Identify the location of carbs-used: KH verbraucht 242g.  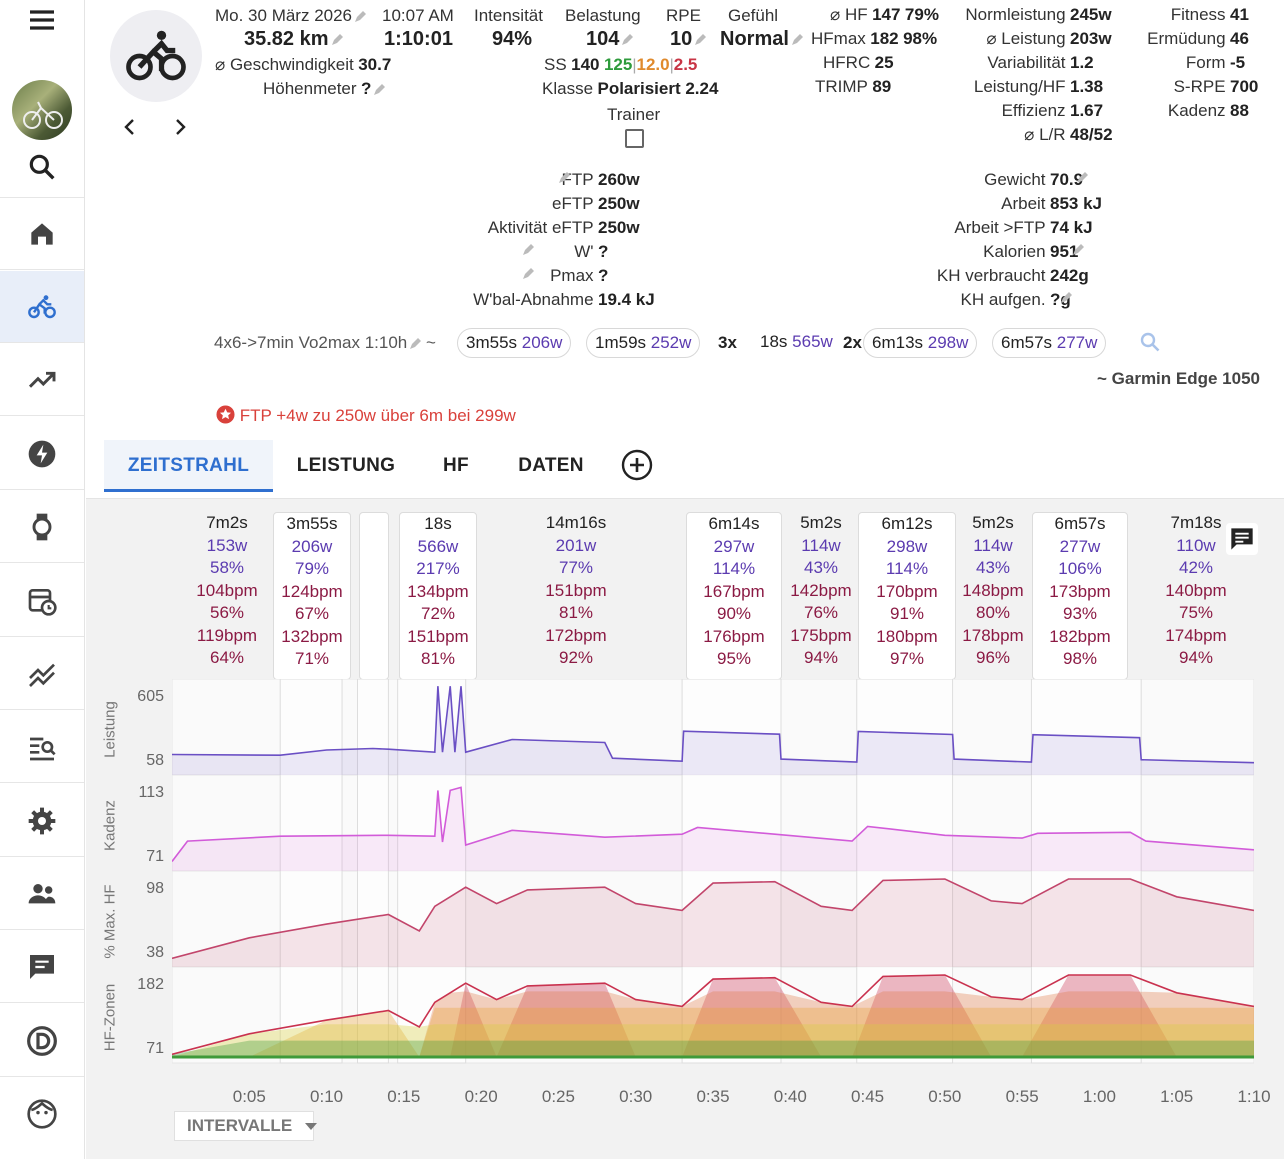
(1012, 275).